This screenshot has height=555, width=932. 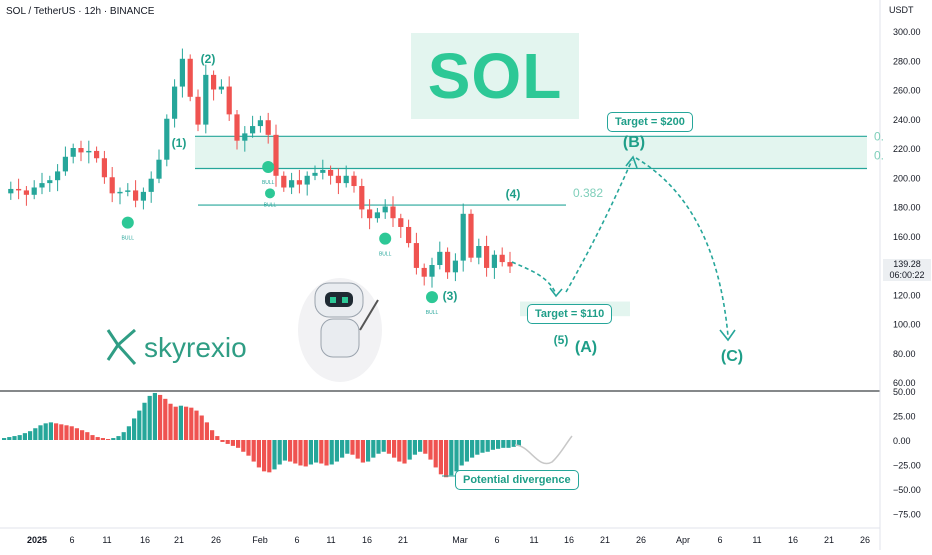 What do you see at coordinates (907, 515) in the screenshot?
I see `osc-tick-label: −75.00` at bounding box center [907, 515].